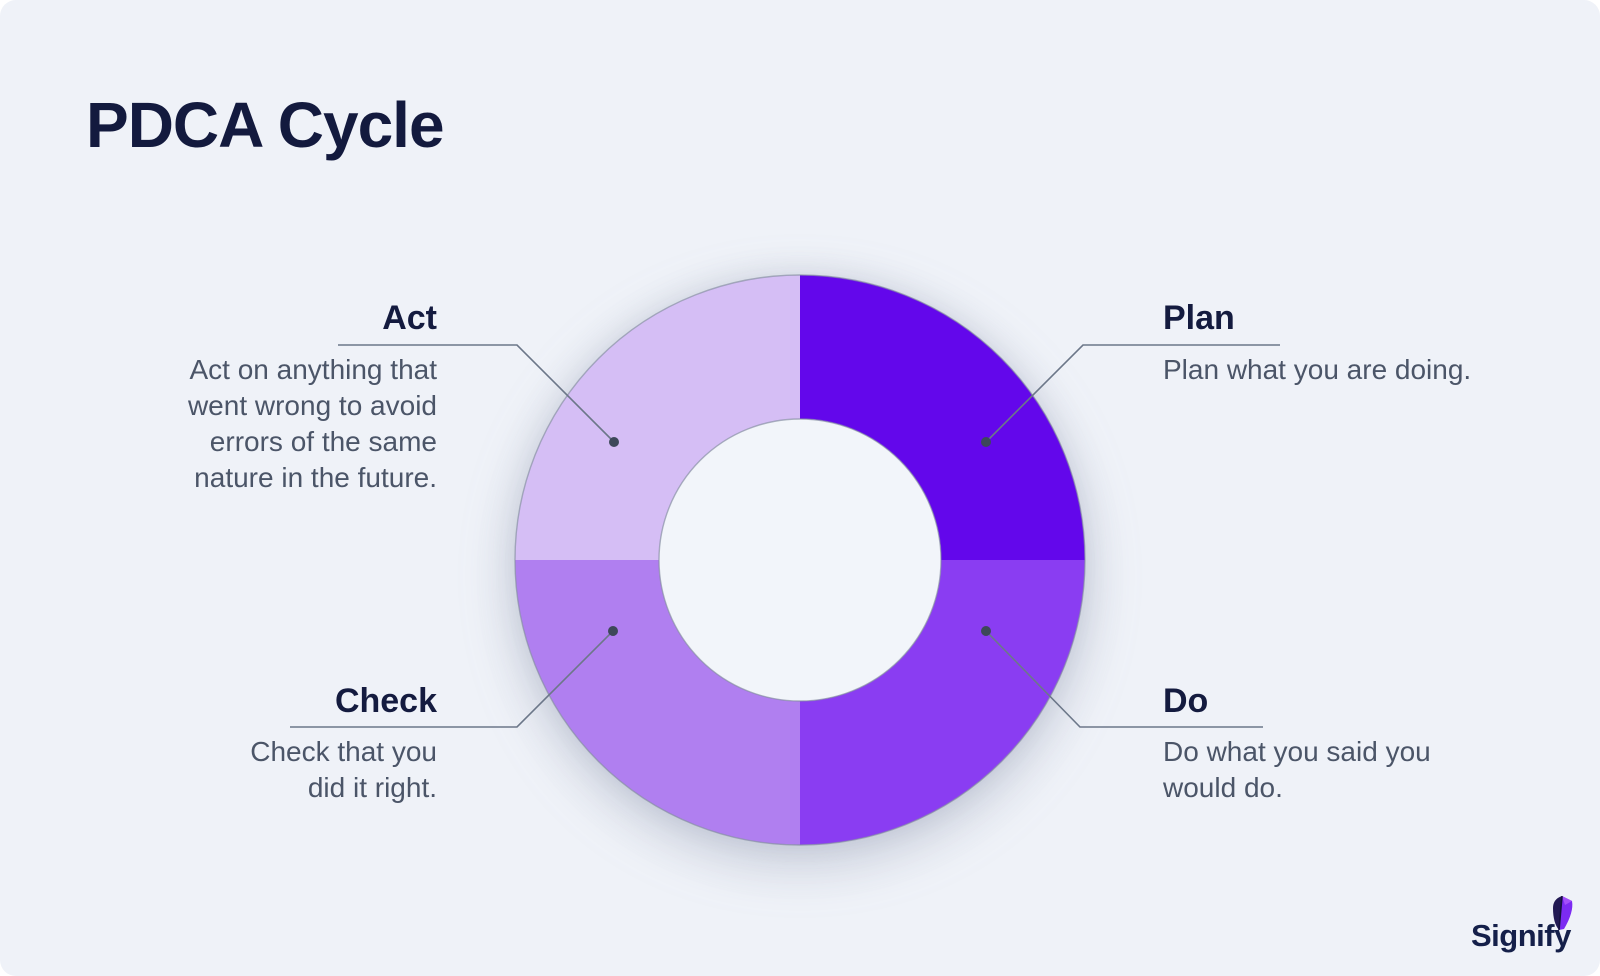 The height and width of the screenshot is (976, 1600). What do you see at coordinates (312, 405) in the screenshot?
I see `act-description-line: went wrong to avoid` at bounding box center [312, 405].